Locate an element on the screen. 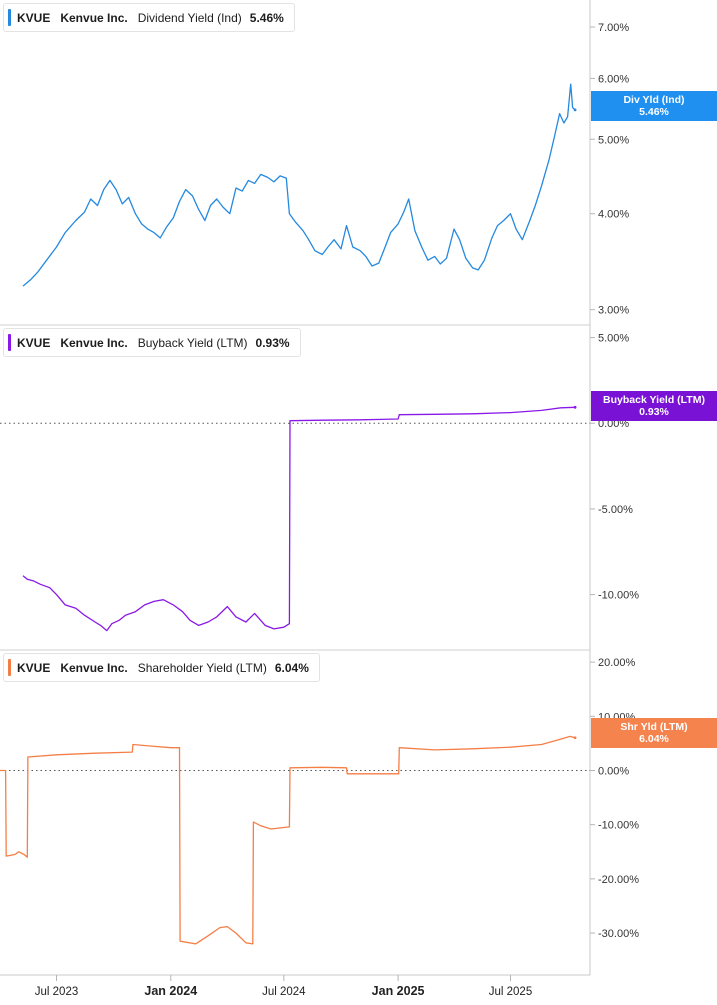 The image size is (717, 1005). legend-metric: Dividend Yield (Ind) is located at coordinates (189, 17).